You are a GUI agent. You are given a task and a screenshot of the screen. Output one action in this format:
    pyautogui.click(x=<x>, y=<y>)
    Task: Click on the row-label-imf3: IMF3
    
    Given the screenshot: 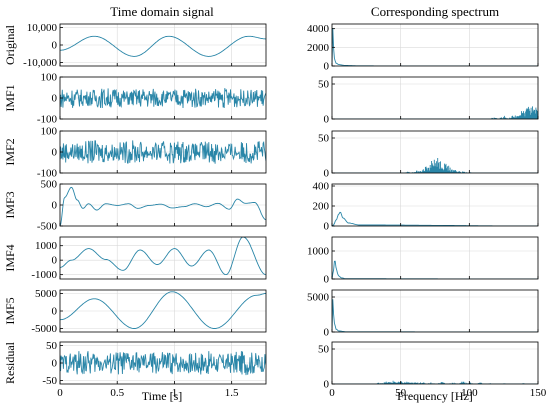 What is the action you would take?
    pyautogui.click(x=10, y=204)
    